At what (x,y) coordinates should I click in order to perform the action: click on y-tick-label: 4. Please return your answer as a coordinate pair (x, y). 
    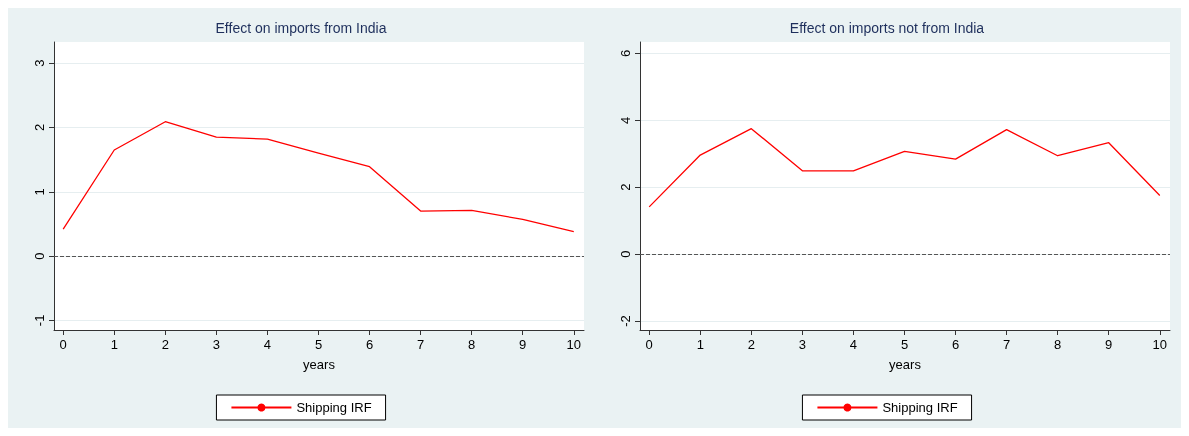
    Looking at the image, I should click on (625, 120).